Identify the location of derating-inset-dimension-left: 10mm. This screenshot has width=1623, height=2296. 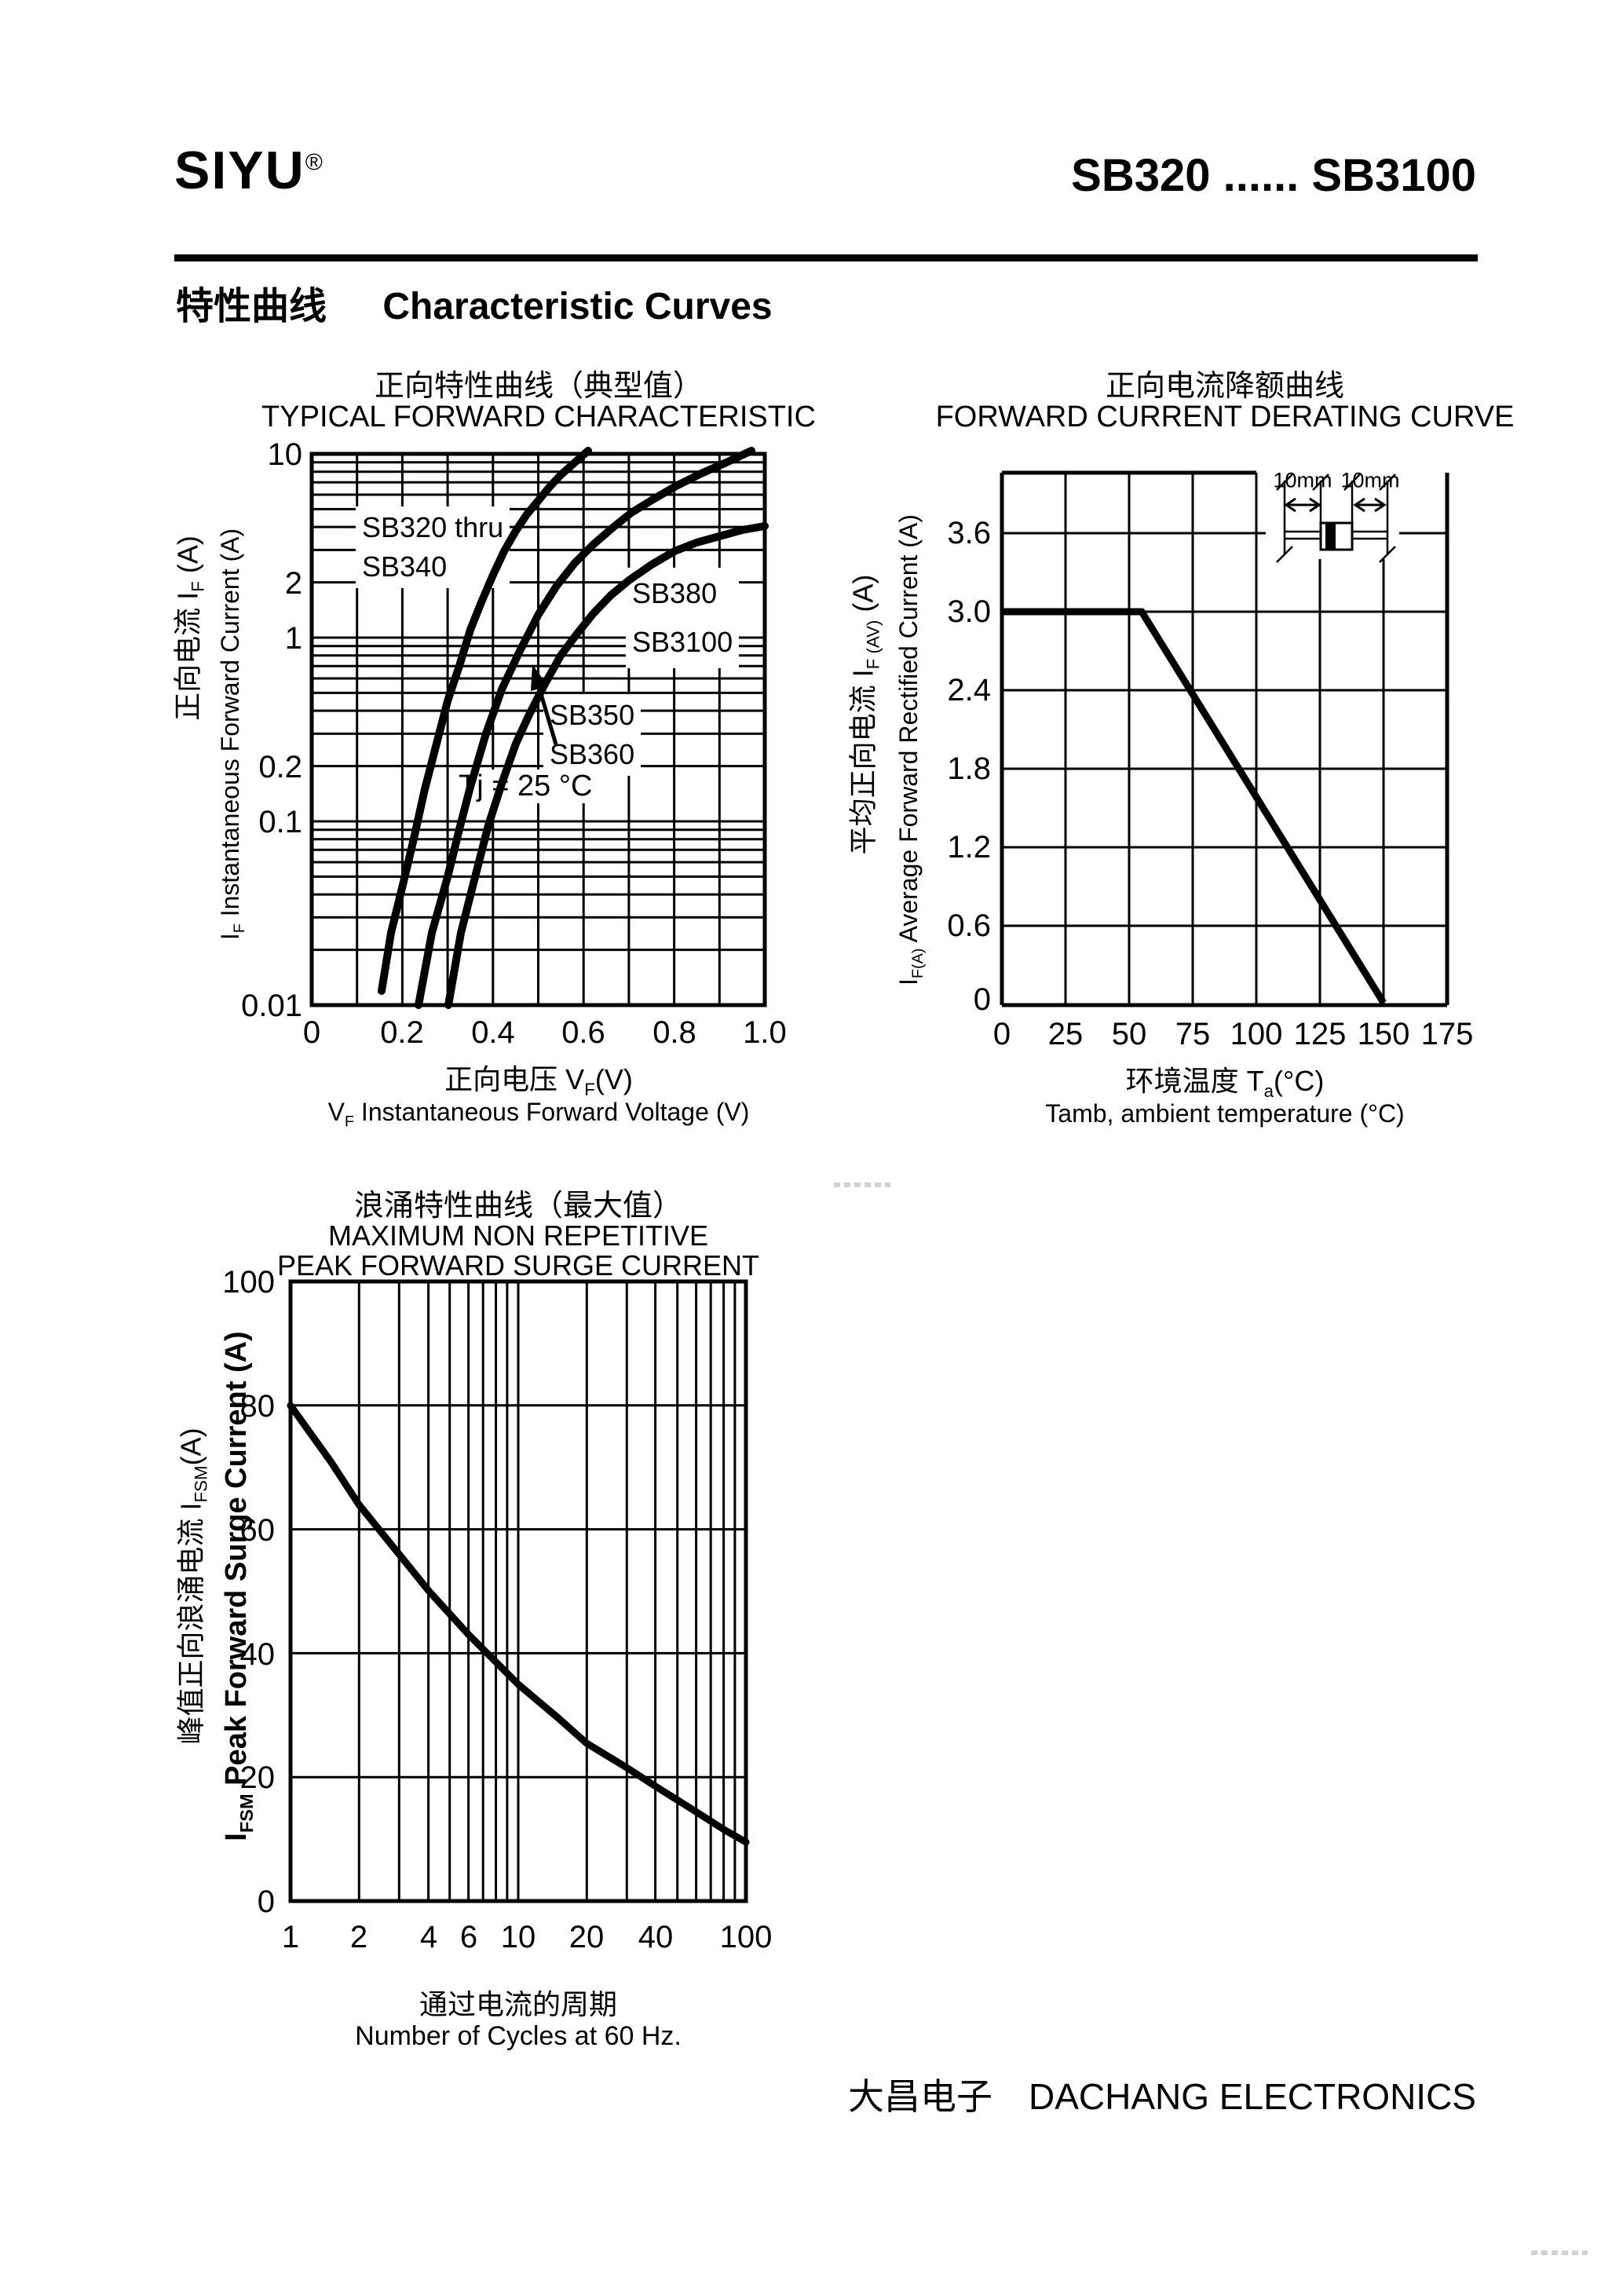
(1302, 480).